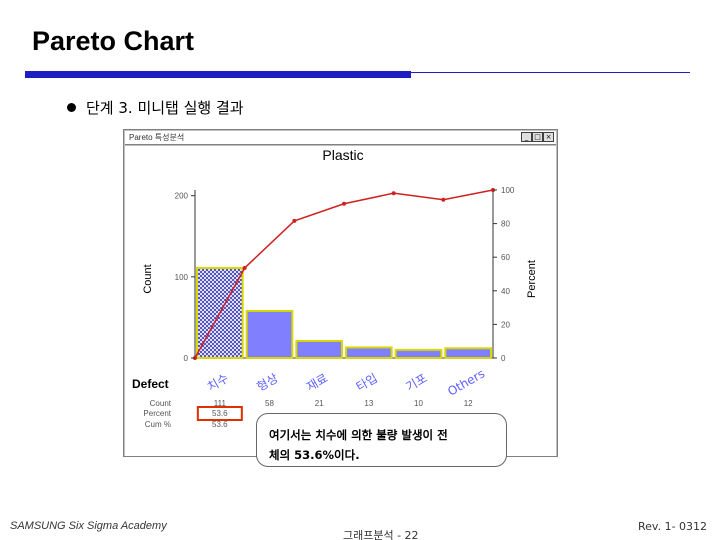  Describe the element at coordinates (505, 291) in the screenshot. I see `y2-tick-label: 40` at that location.